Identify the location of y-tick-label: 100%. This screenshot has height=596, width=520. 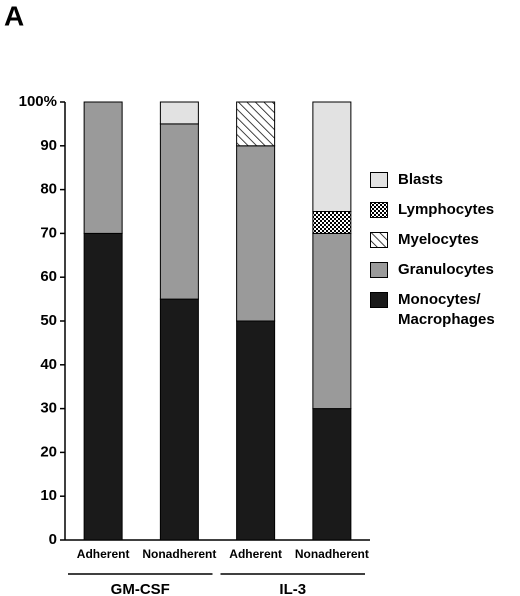
(38, 101).